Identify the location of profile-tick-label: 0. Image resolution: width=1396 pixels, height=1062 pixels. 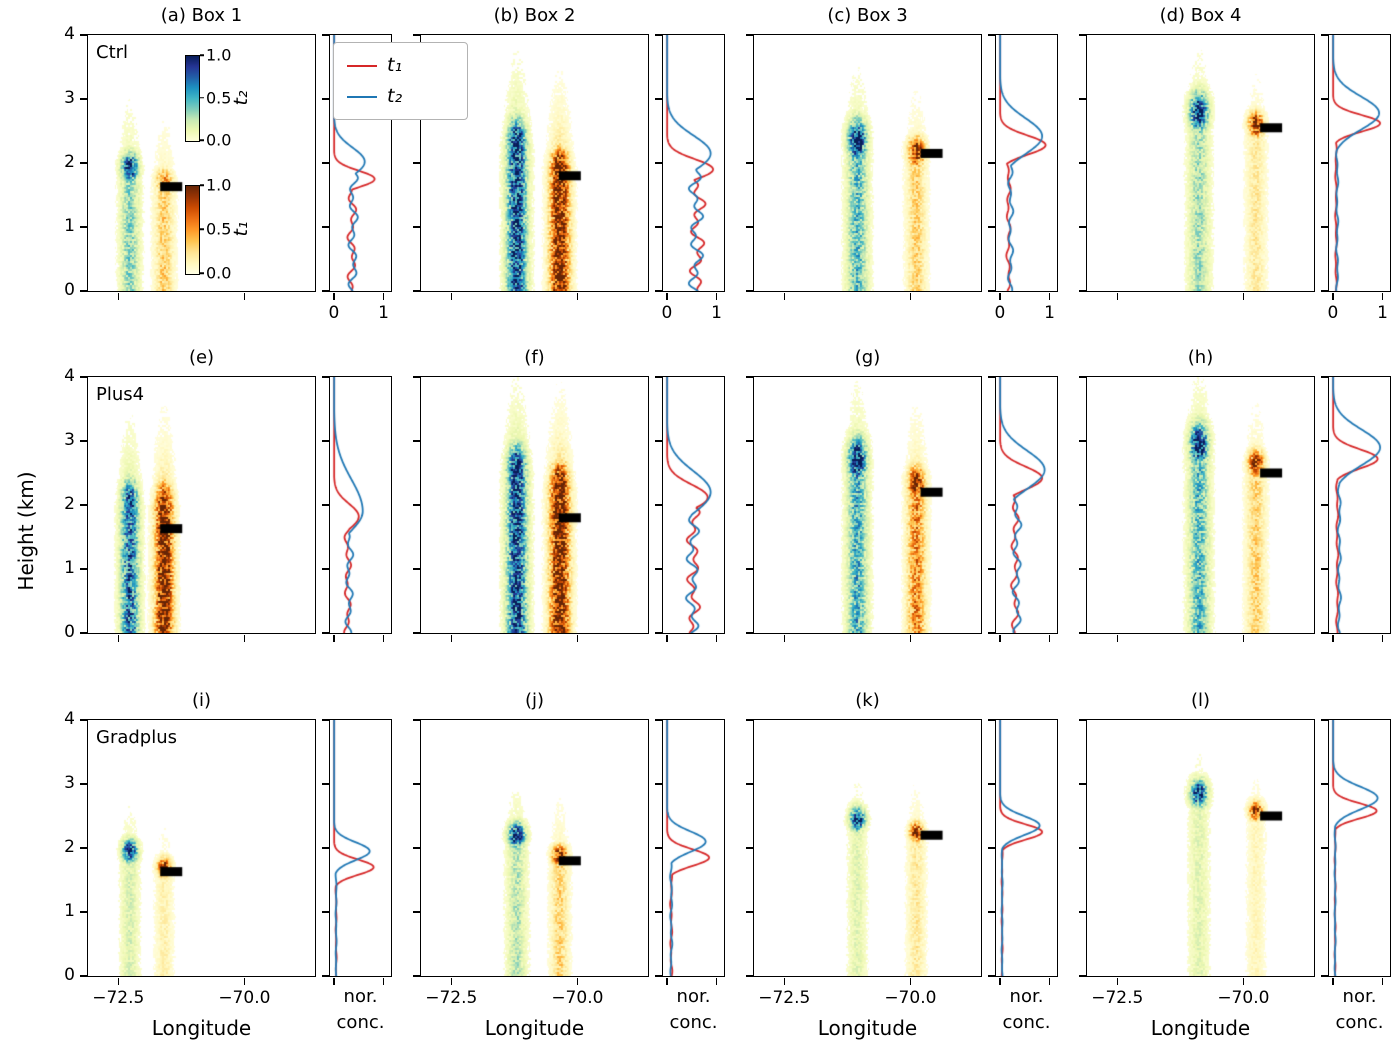
(667, 313).